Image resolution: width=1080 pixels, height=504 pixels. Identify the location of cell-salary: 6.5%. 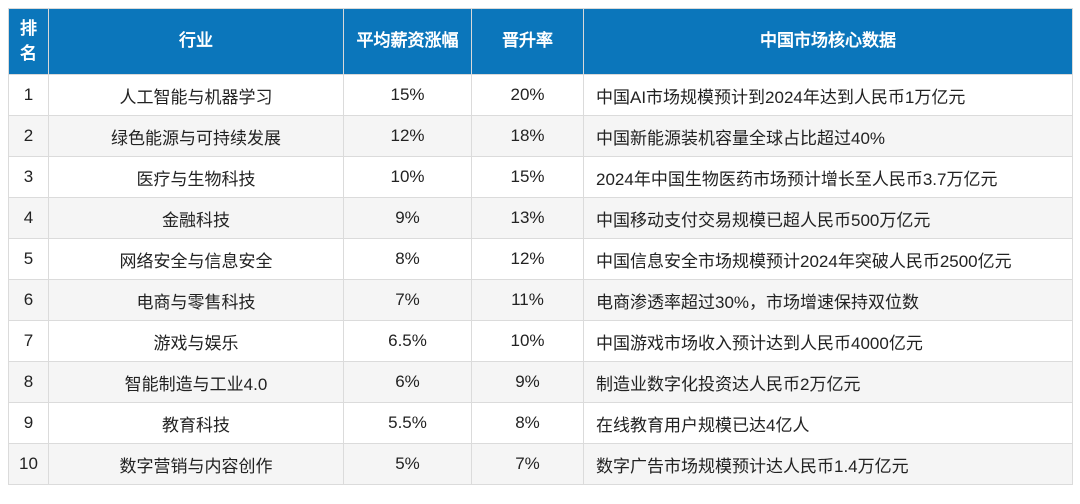
(407, 341).